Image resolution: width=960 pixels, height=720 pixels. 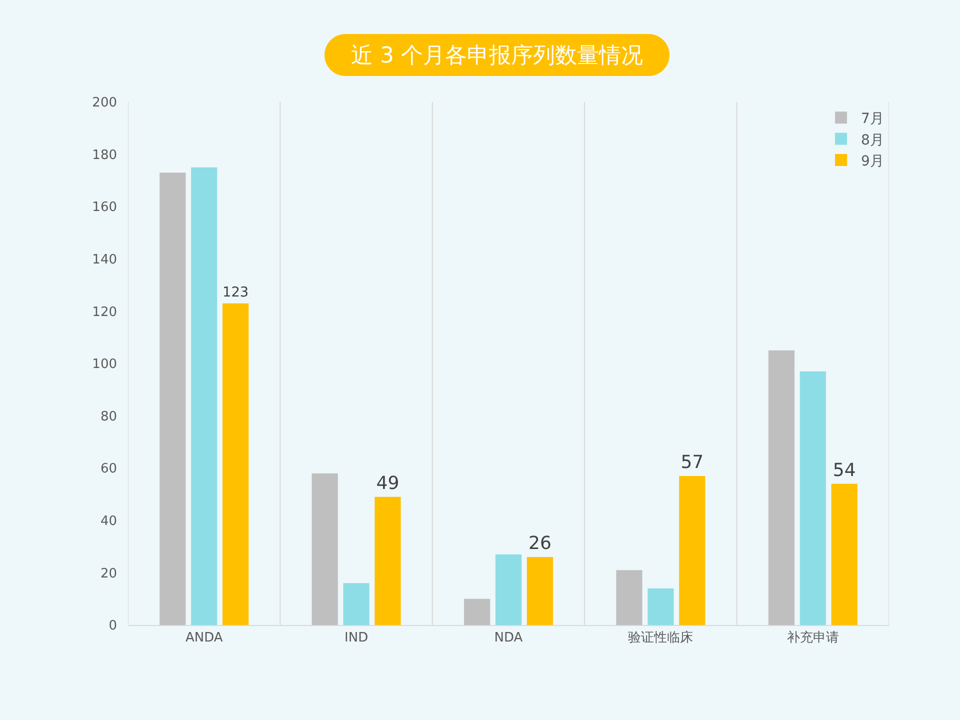 What do you see at coordinates (356, 638) in the screenshot?
I see `x-tick-label: IND` at bounding box center [356, 638].